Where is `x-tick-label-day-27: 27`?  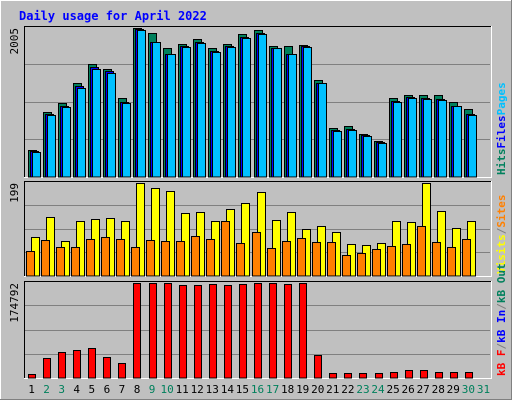
x-tick-label-day-27: 27 is located at coordinates (423, 389).